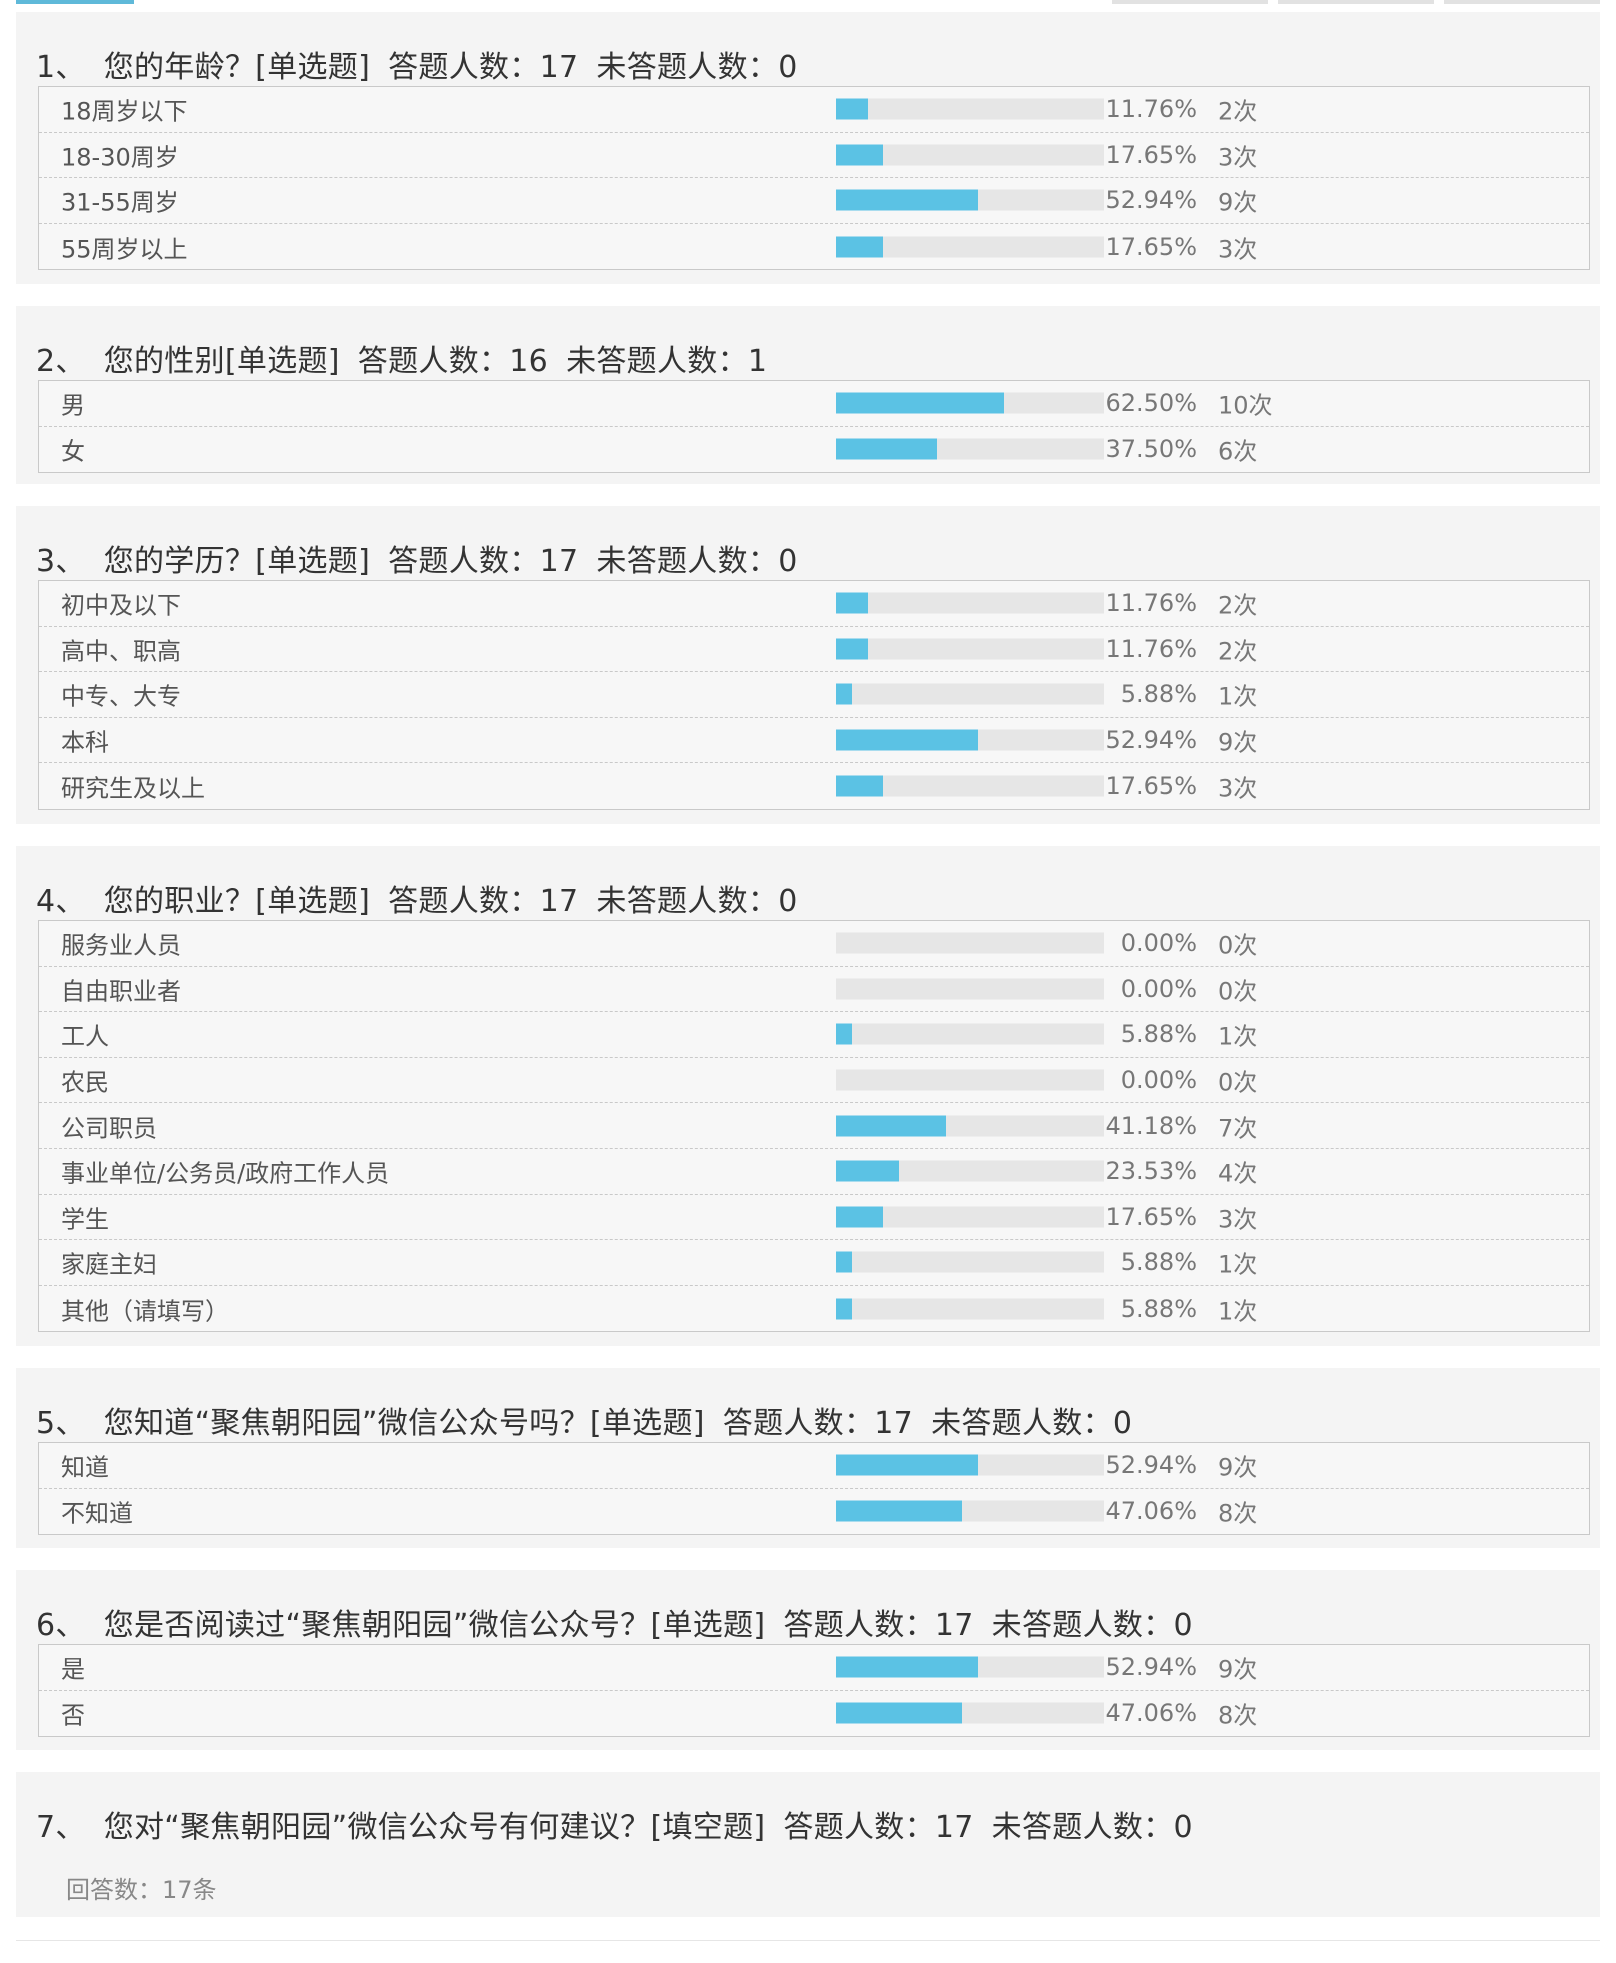 This screenshot has height=1963, width=1616. What do you see at coordinates (1238, 1128) in the screenshot?
I see `option-count: 7次` at bounding box center [1238, 1128].